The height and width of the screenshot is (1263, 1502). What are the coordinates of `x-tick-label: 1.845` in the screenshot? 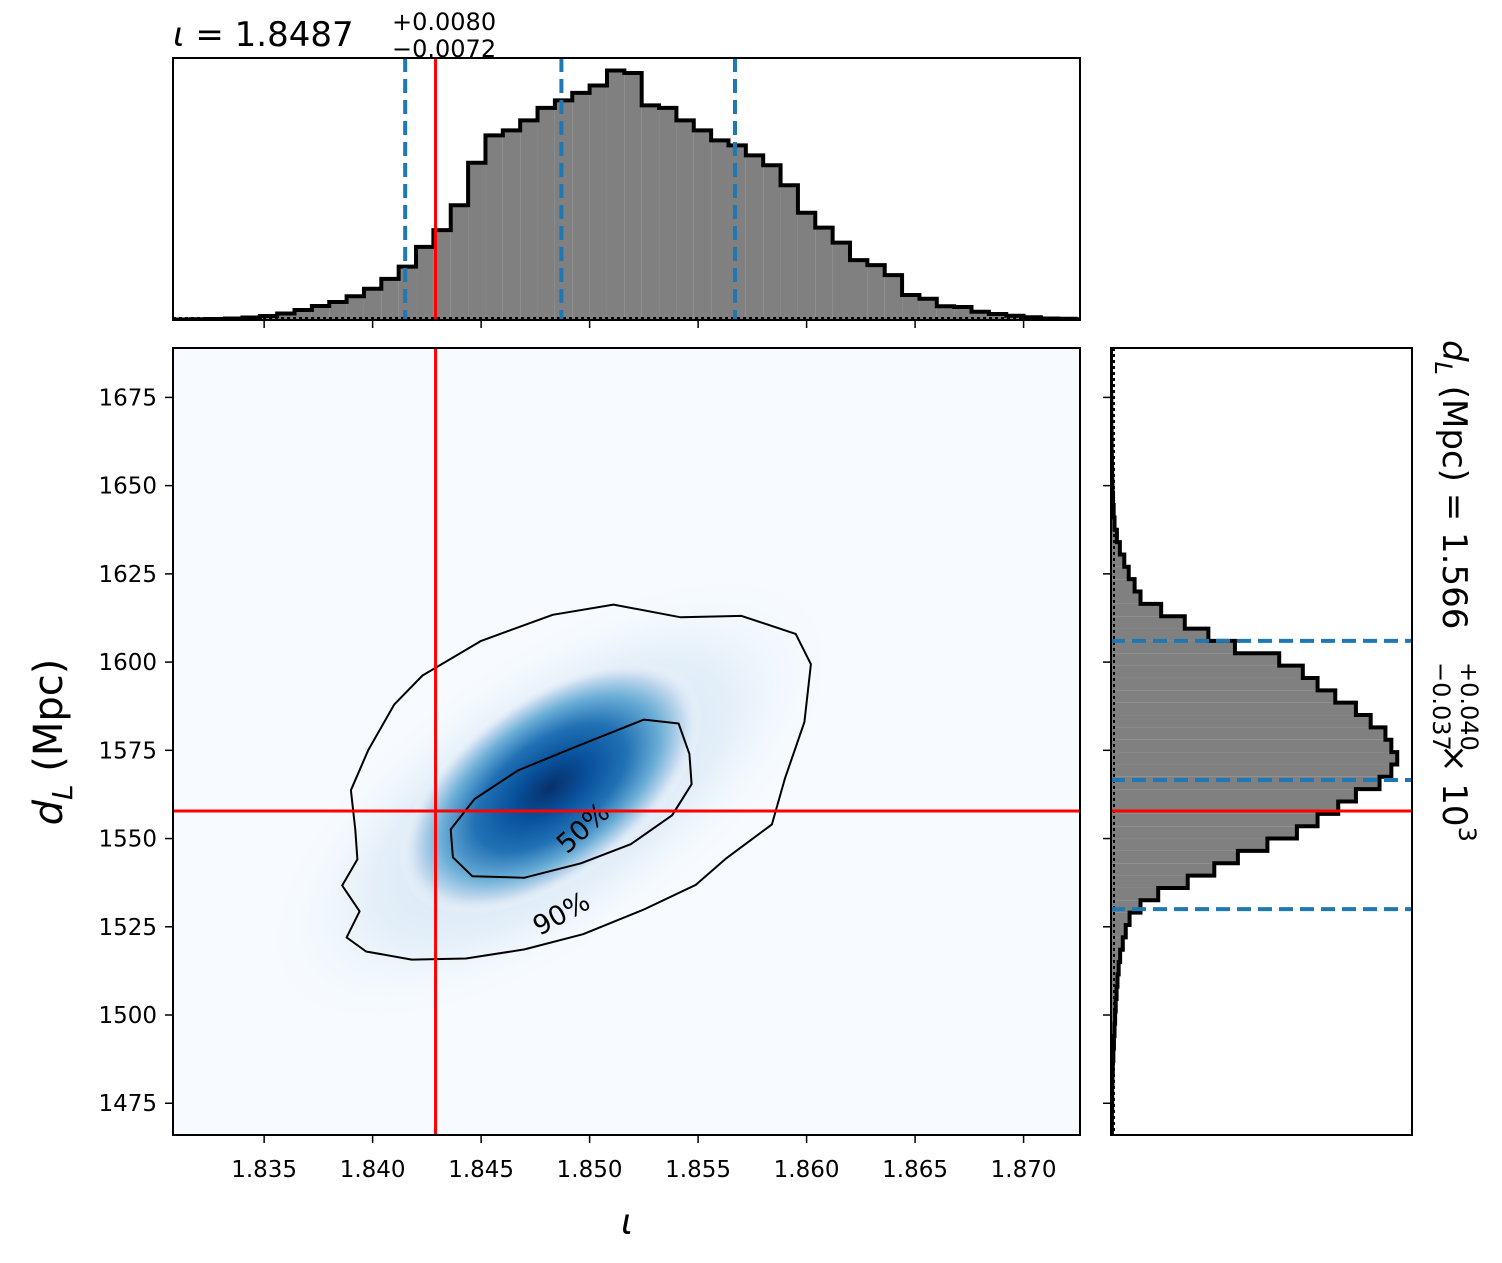 It's located at (481, 1170).